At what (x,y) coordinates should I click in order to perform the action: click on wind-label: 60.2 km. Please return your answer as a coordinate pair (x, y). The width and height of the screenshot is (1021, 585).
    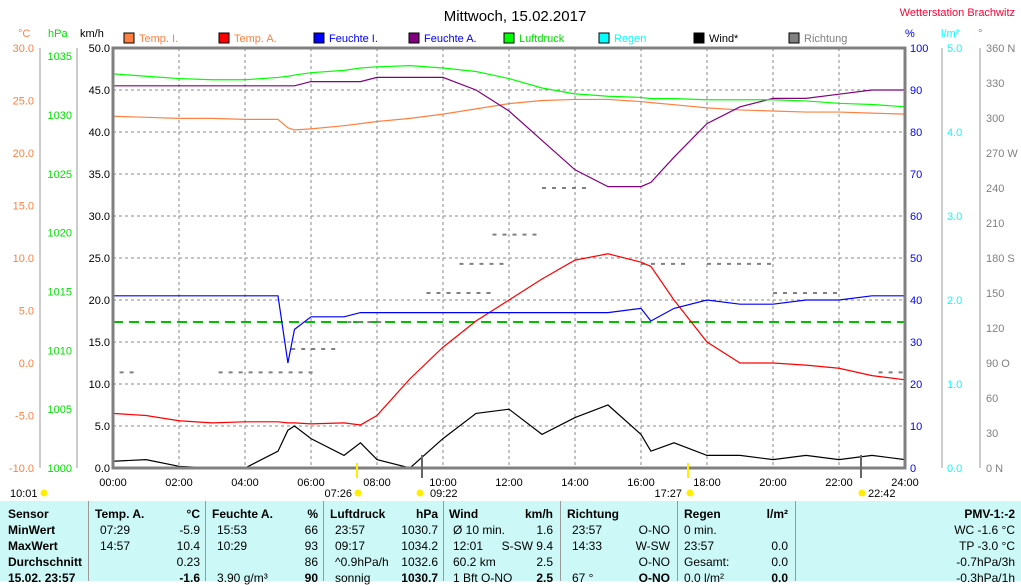
    Looking at the image, I should click on (474, 562).